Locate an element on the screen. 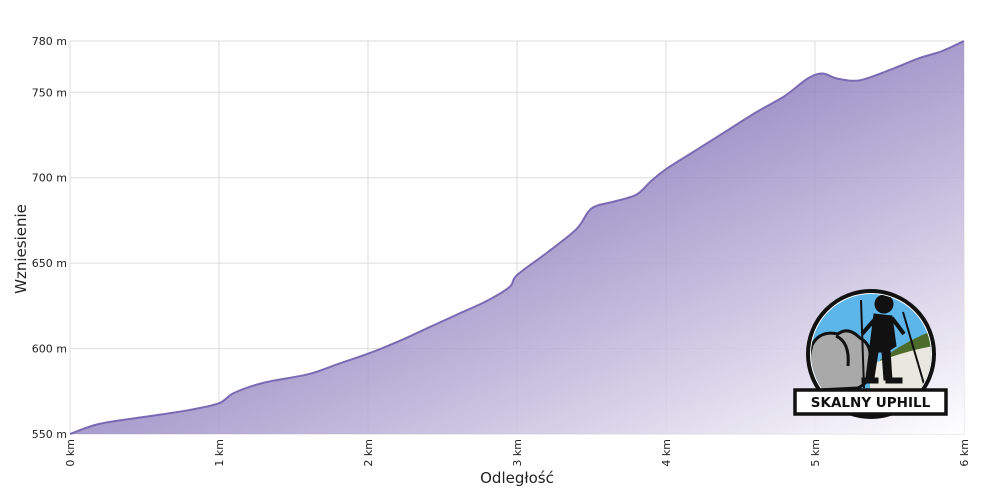 The height and width of the screenshot is (500, 1000). x-axis-ticks: 0 km 1 km 2 km 3 km 4 km 5 km 6 km is located at coordinates (517, 453).